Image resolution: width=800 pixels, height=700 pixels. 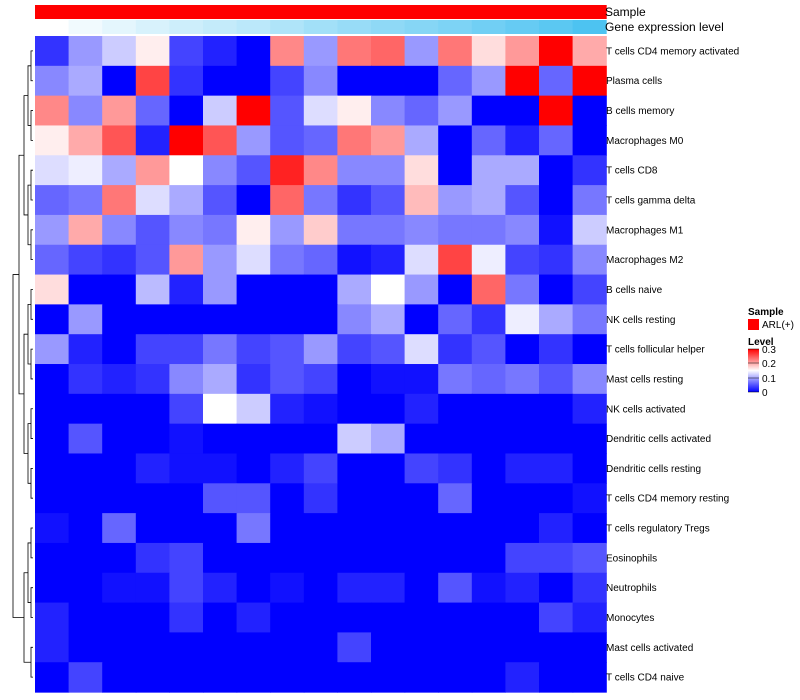 I want to click on legend-tick-0-3: 0.3, so click(x=769, y=350).